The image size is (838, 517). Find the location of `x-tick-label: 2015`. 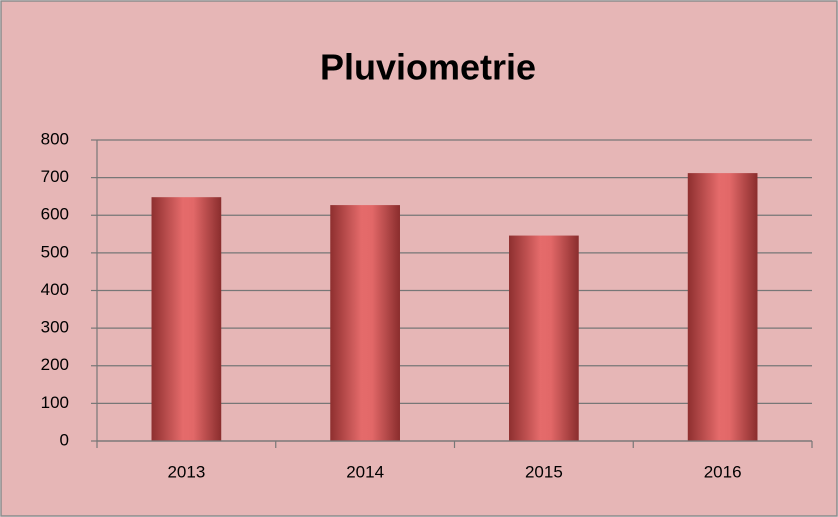

x-tick-label: 2015 is located at coordinates (544, 471).